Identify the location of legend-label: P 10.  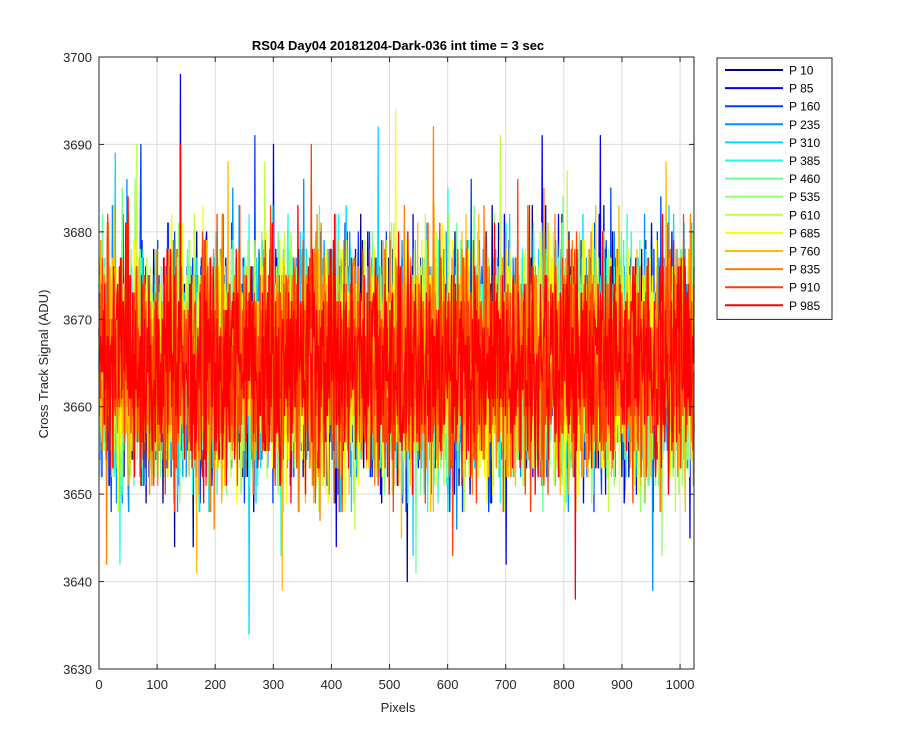
(801, 71).